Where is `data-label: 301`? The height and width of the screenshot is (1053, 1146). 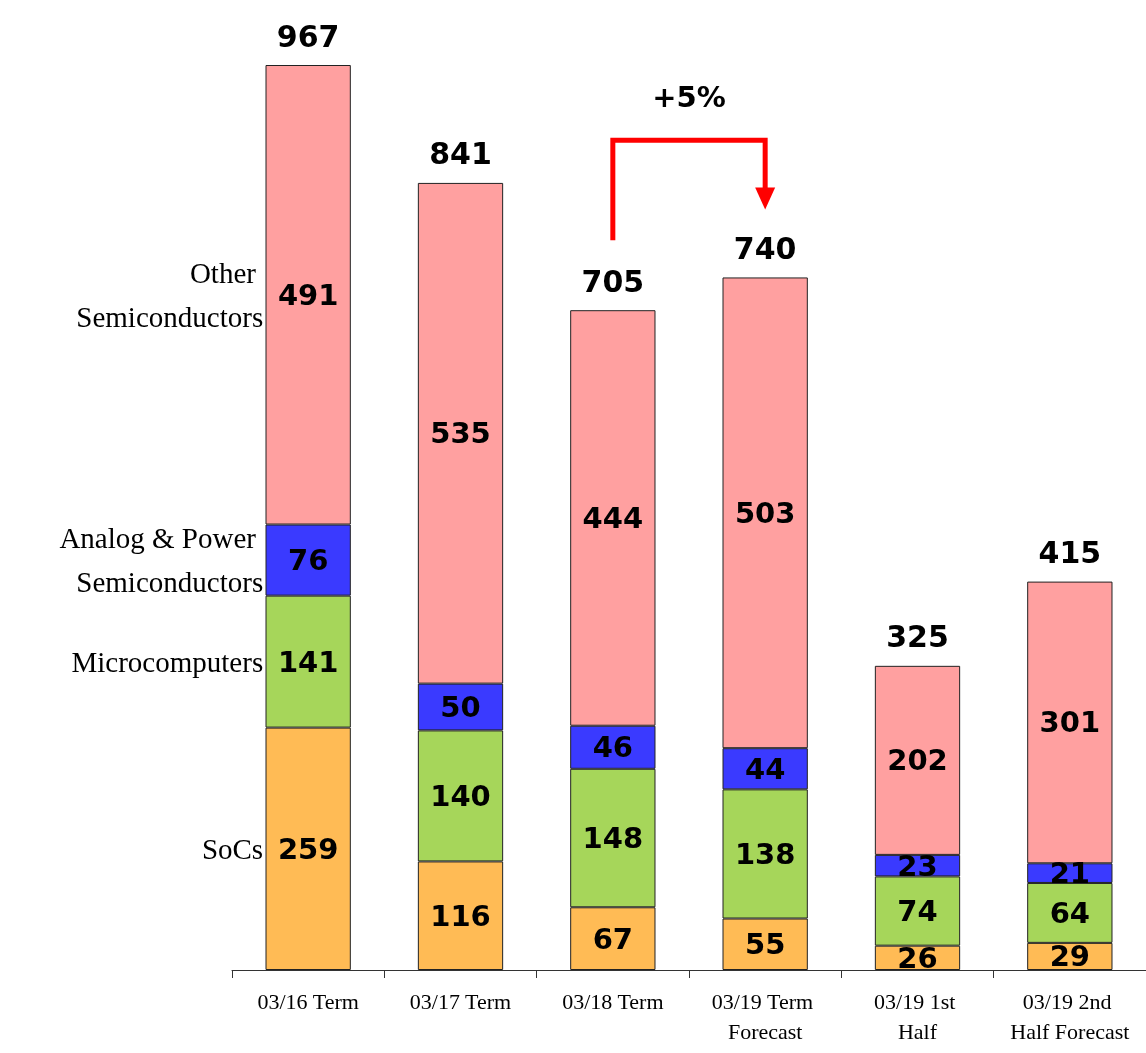
data-label: 301 is located at coordinates (1070, 722).